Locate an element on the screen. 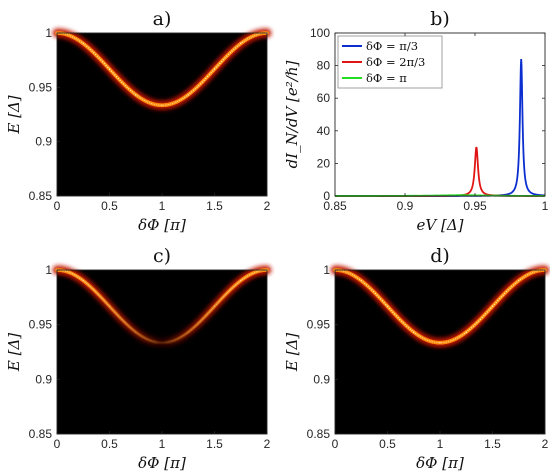 Image resolution: width=550 pixels, height=474 pixels. y-tick-label: 100 is located at coordinates (320, 33).